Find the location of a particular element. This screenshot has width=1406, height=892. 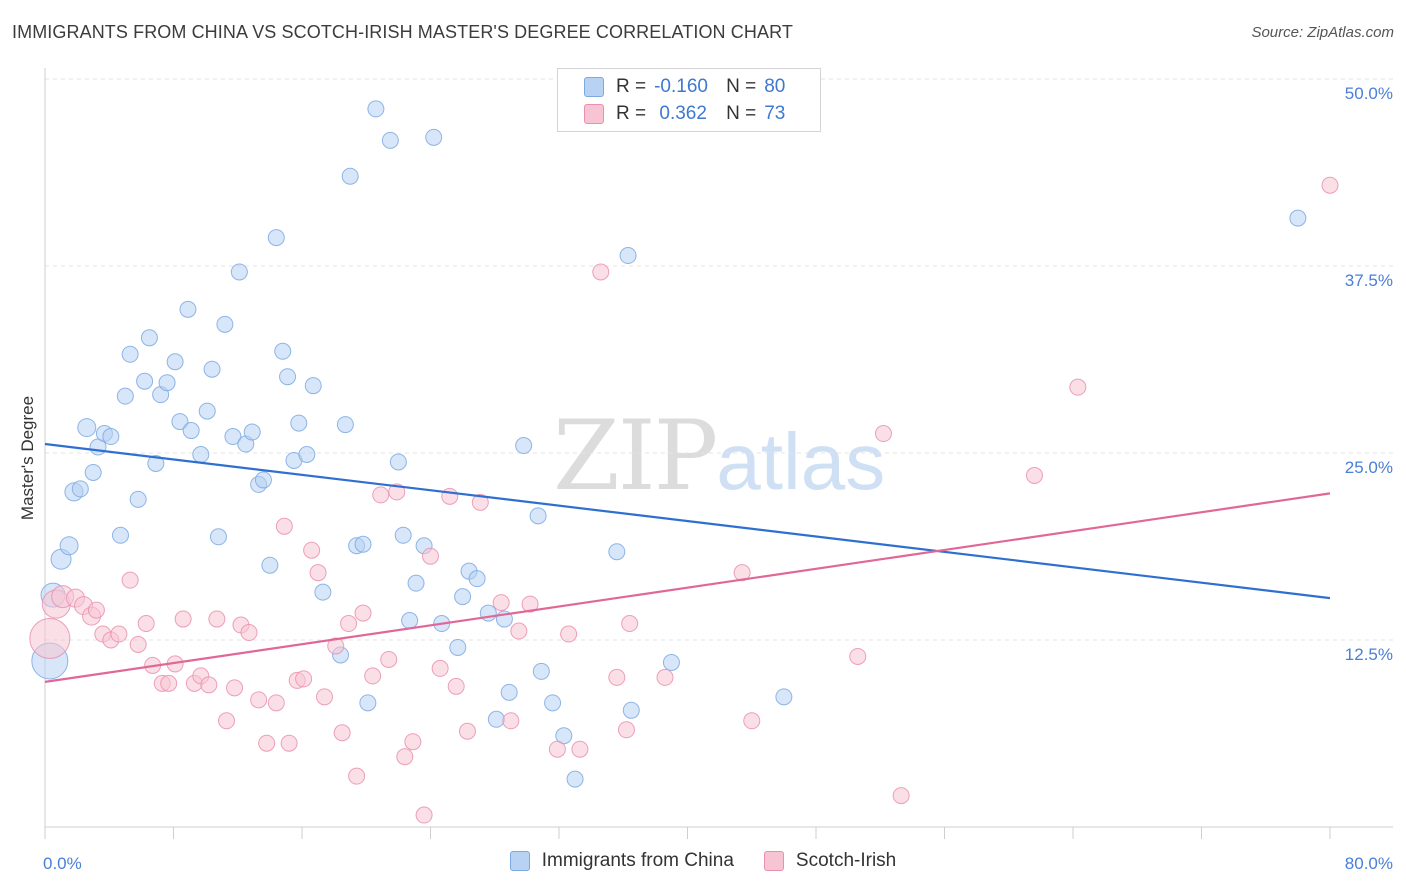

watermark: ZIPatlas is located at coordinates (719, 456).